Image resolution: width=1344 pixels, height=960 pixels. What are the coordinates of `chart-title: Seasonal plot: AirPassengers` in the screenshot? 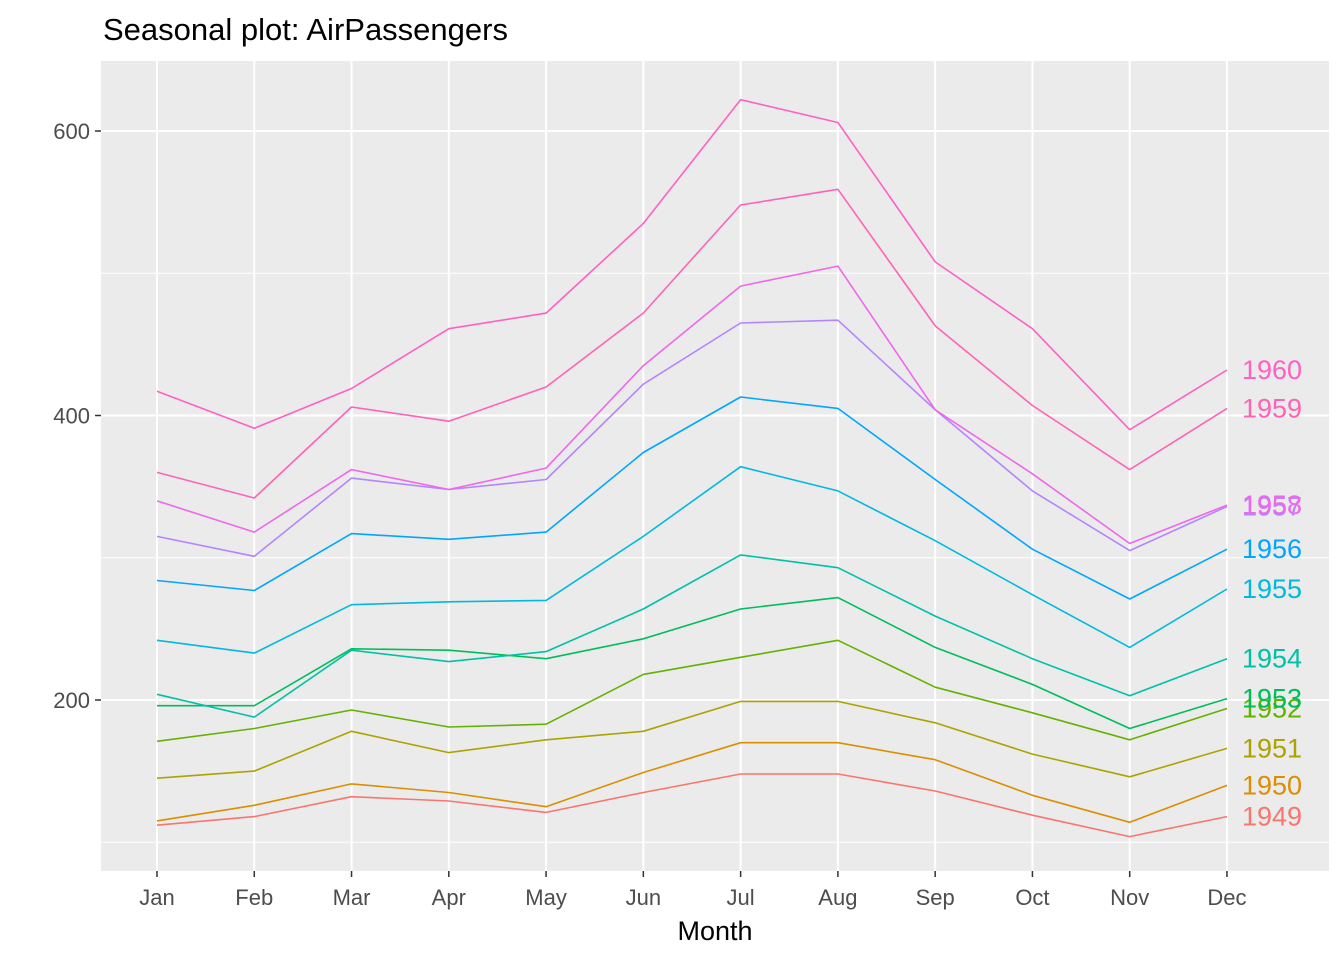 It's located at (305, 29).